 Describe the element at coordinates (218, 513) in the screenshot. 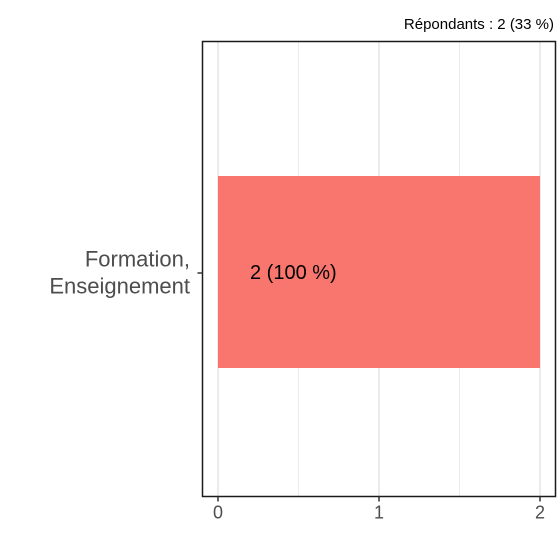

I see `x-tick-label: 0` at that location.